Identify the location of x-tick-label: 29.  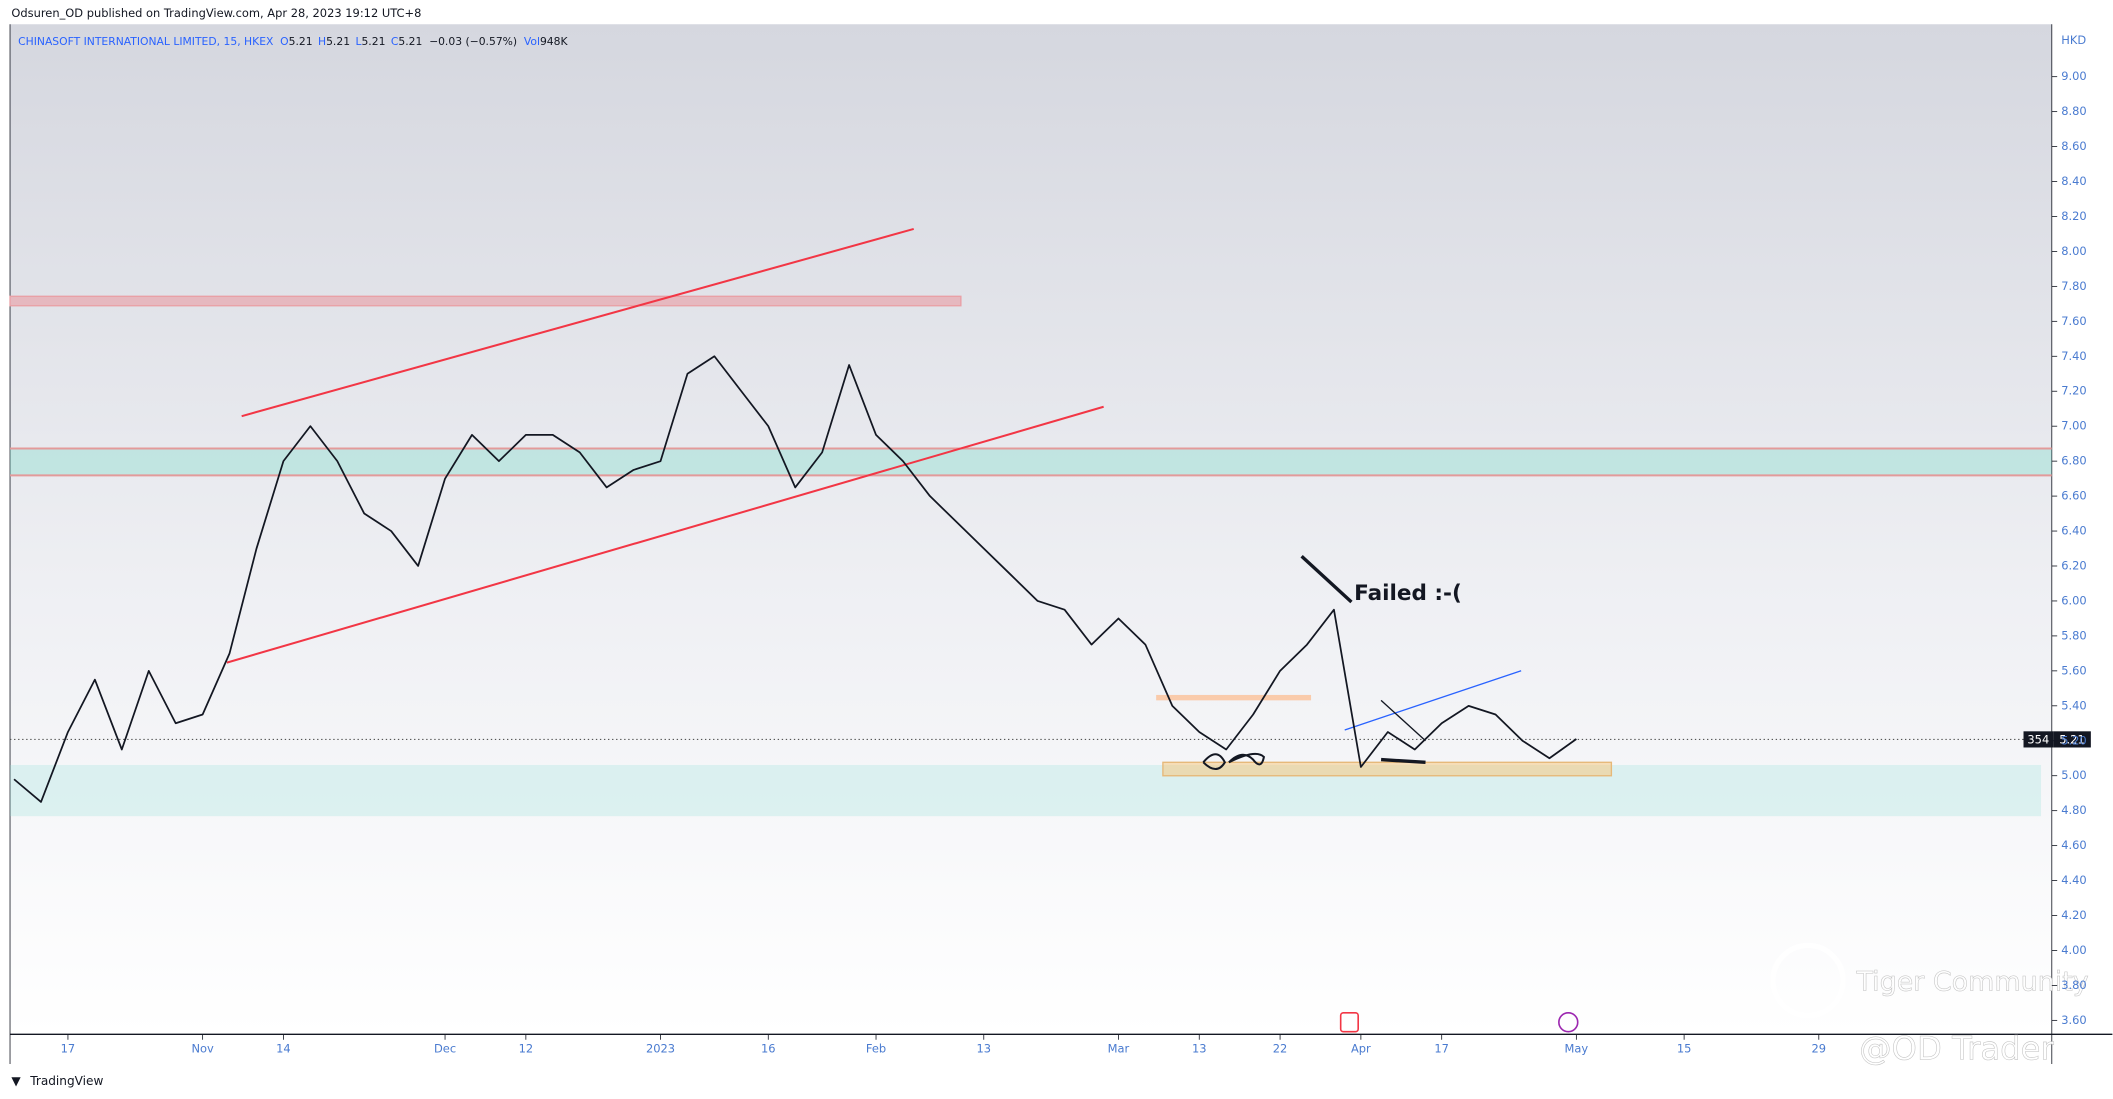
(1819, 1049).